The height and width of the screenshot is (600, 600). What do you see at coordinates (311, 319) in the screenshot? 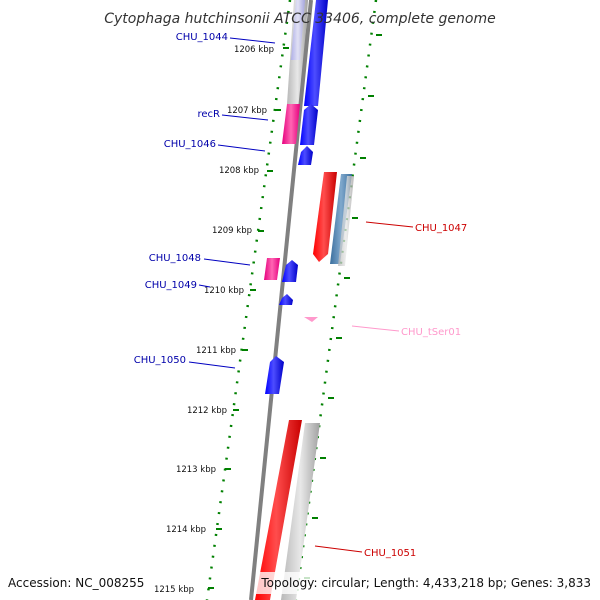
I see `trna-chu-tser01-feature` at bounding box center [311, 319].